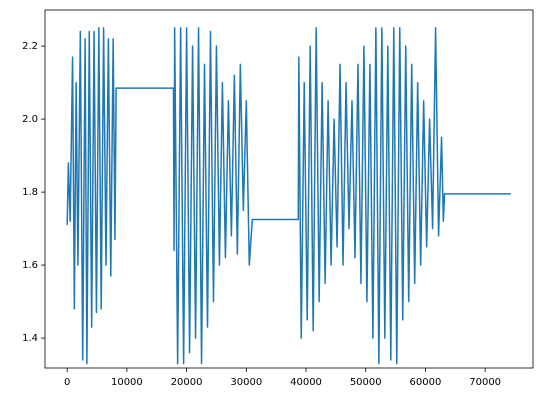 The image size is (547, 417). Describe the element at coordinates (246, 382) in the screenshot. I see `x-tick-label: 30000` at that location.